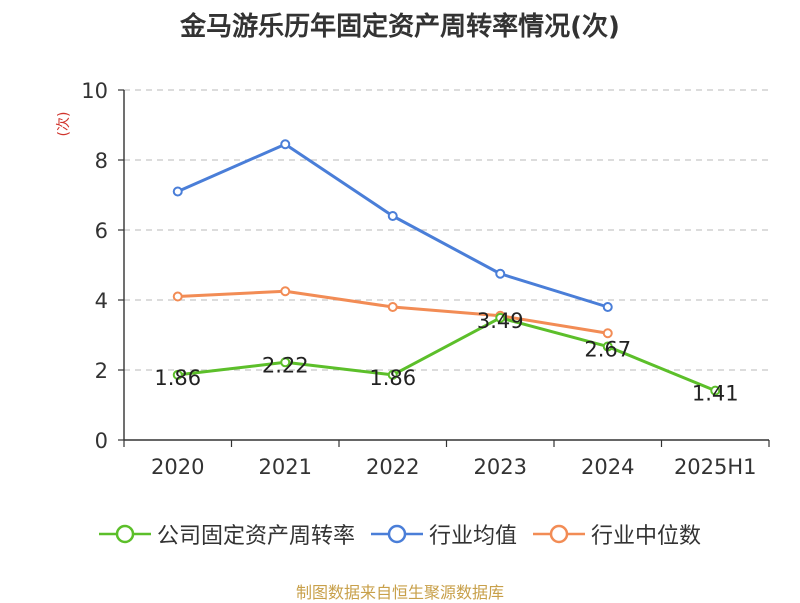 This screenshot has width=800, height=603. I want to click on legend-label-industry-mean: 行业均值, so click(472, 536).